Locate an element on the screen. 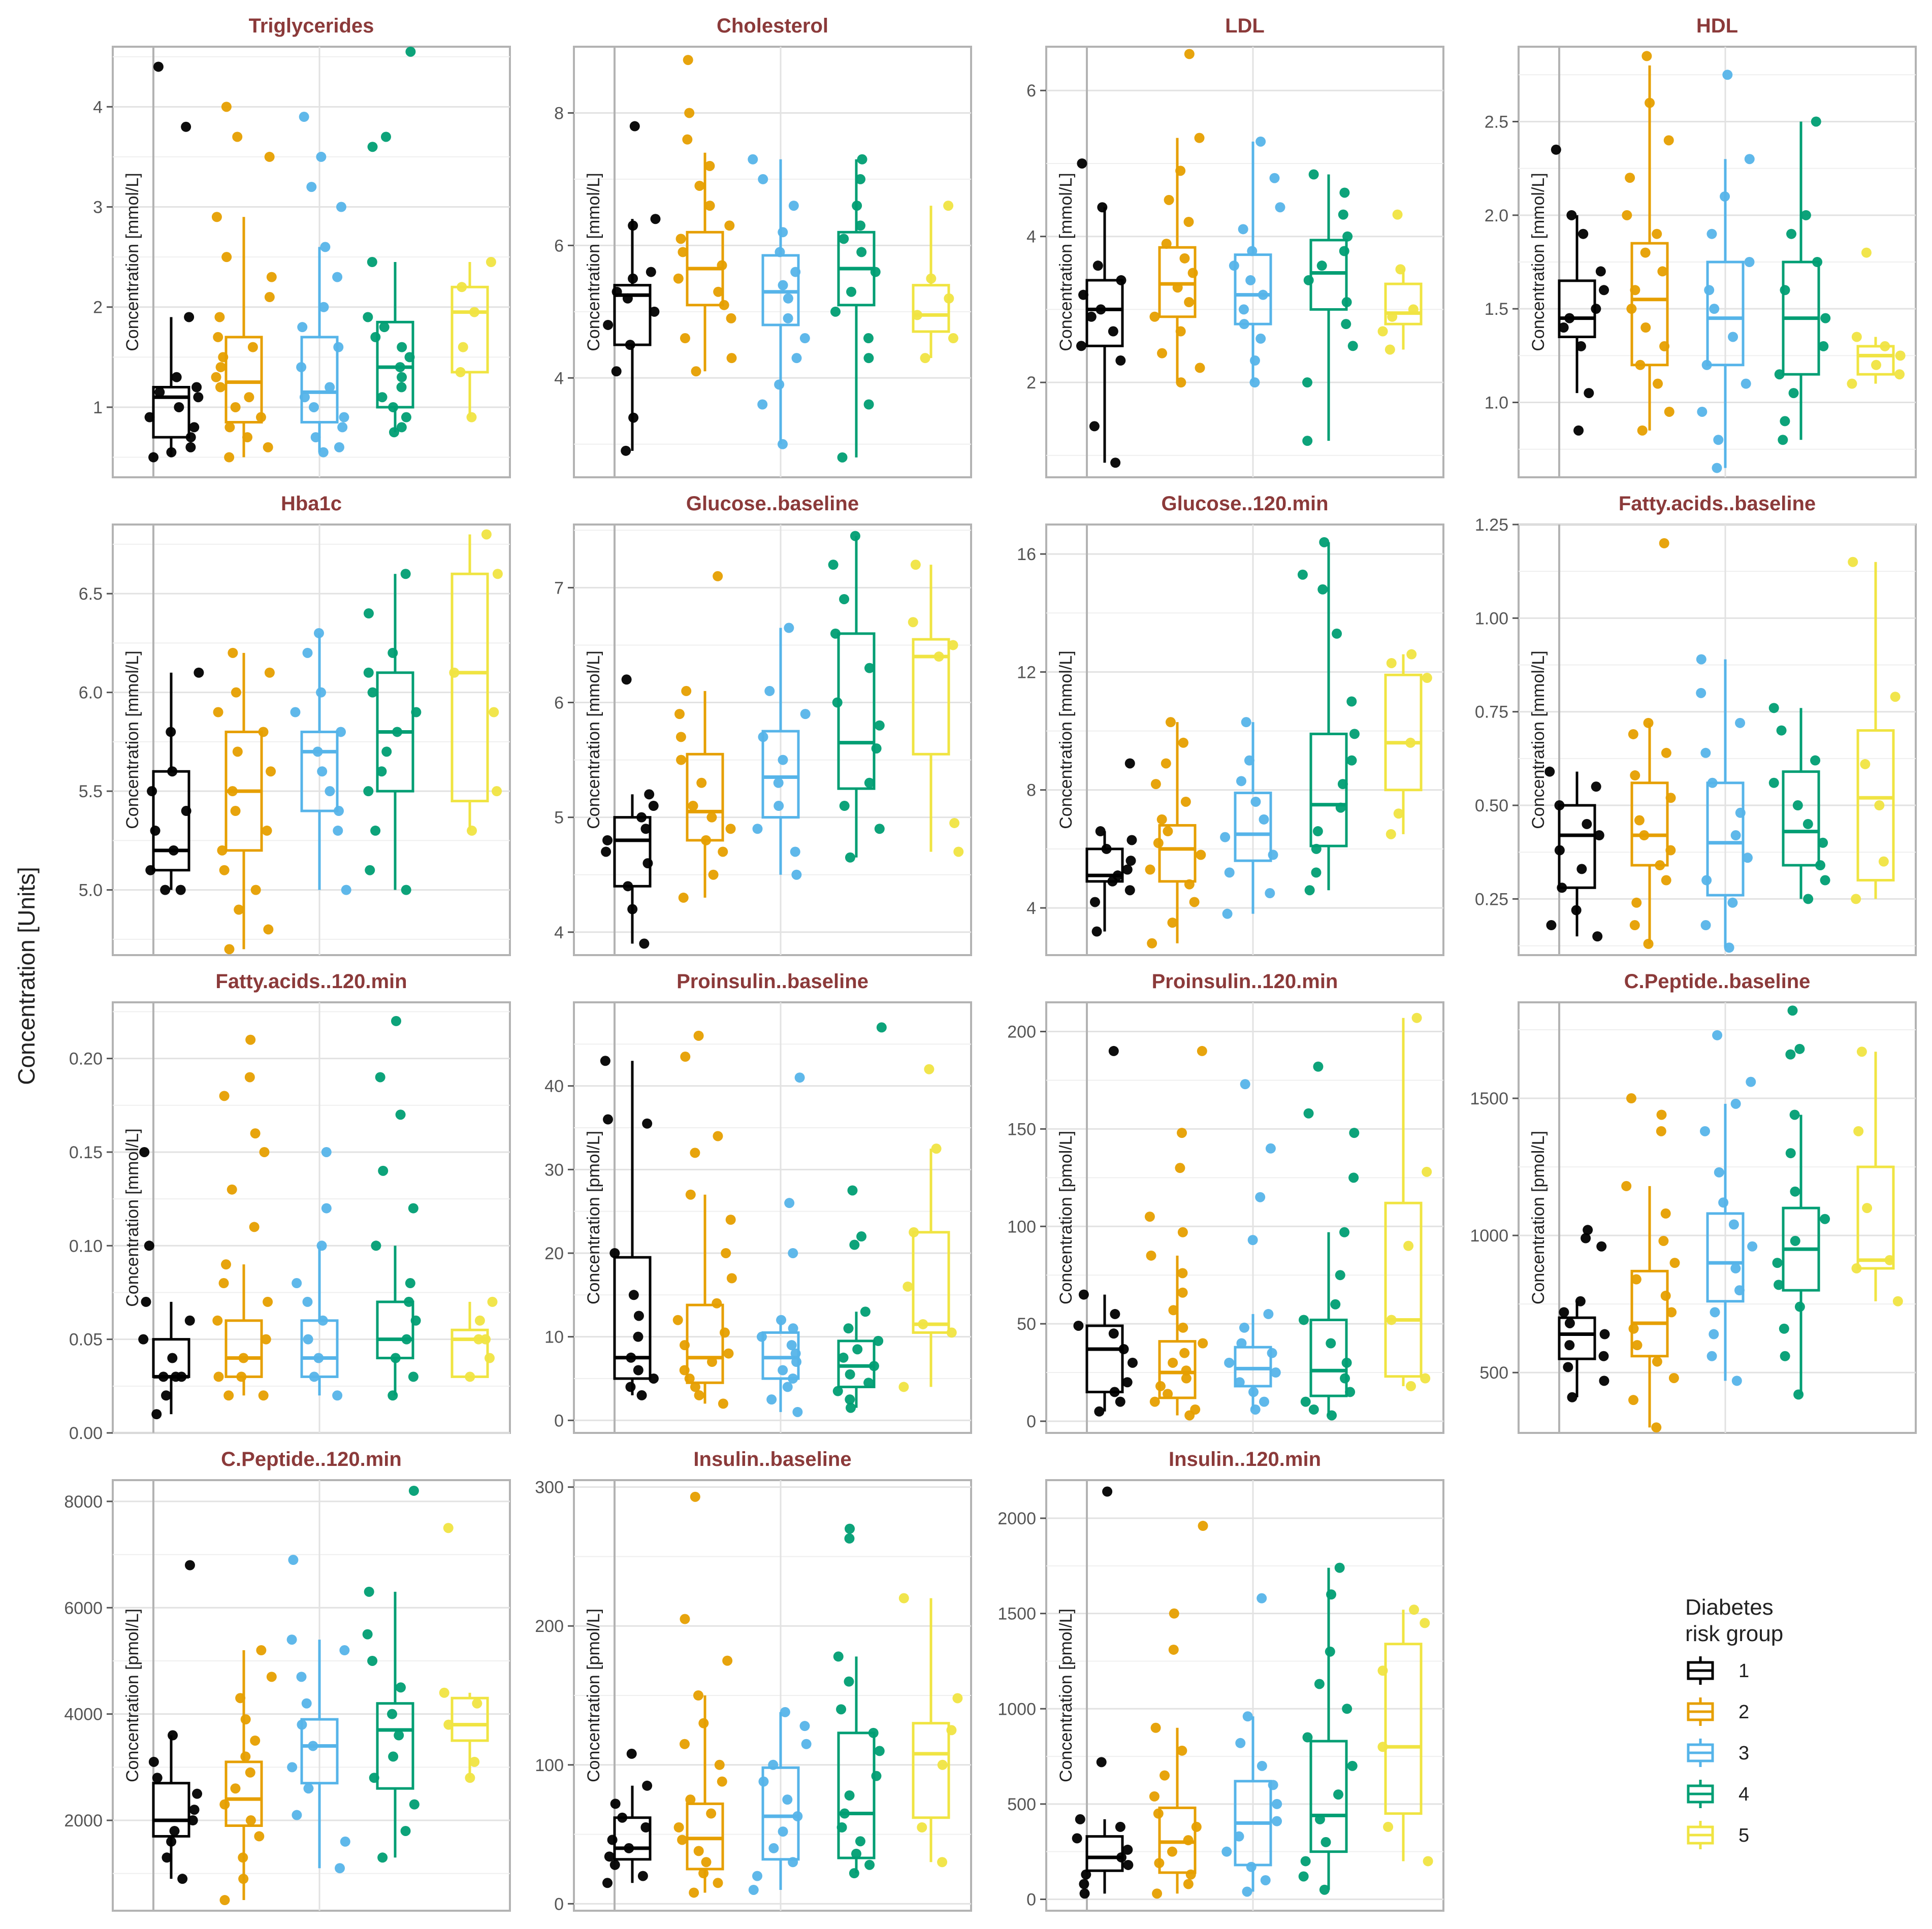 This screenshot has width=1932, height=1929. y-tick-label: 2000 is located at coordinates (1016, 1518).